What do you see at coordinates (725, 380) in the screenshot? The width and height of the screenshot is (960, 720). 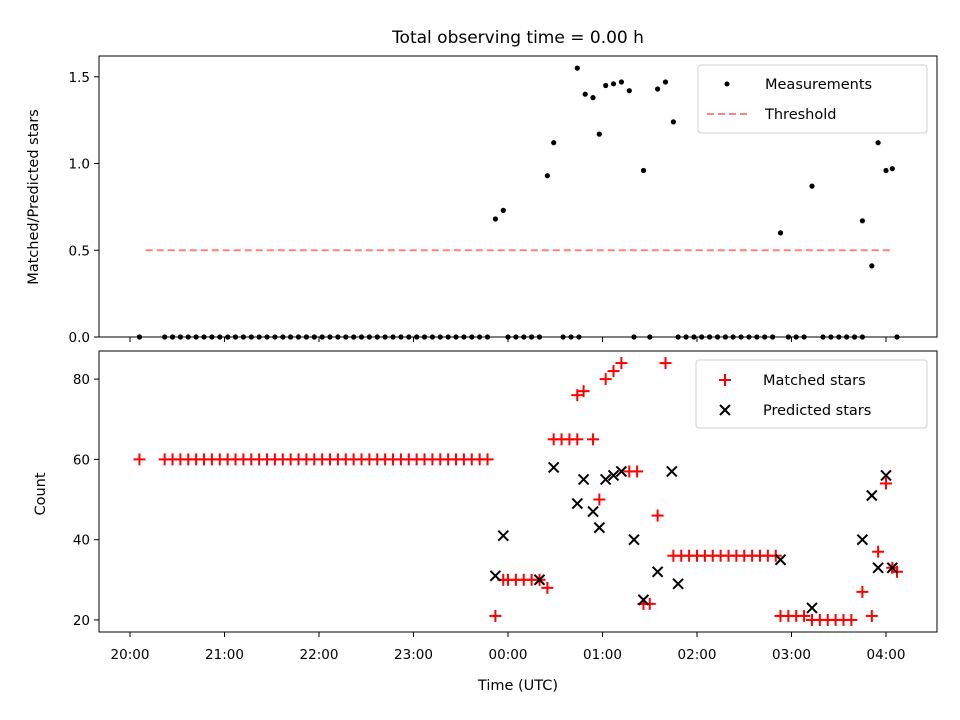 I see `legend-matched-marker` at bounding box center [725, 380].